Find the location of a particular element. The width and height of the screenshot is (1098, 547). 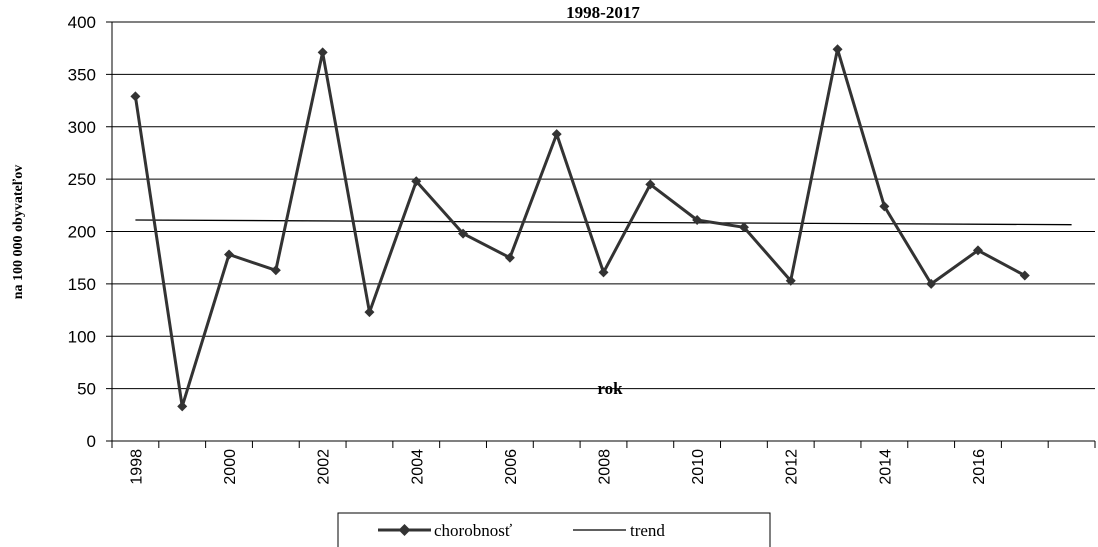

y-tick-label: 250 is located at coordinates (82, 179).